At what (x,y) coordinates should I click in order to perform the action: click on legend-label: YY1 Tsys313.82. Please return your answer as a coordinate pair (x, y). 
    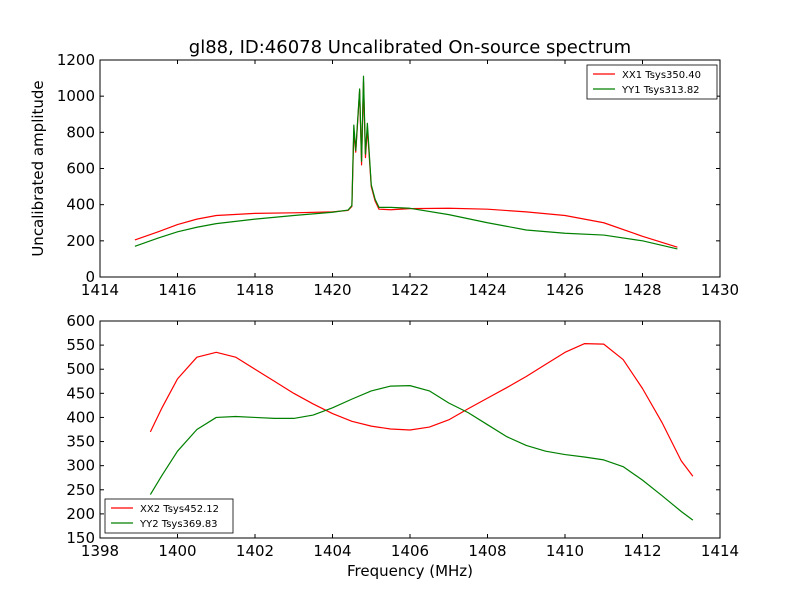
    Looking at the image, I should click on (660, 90).